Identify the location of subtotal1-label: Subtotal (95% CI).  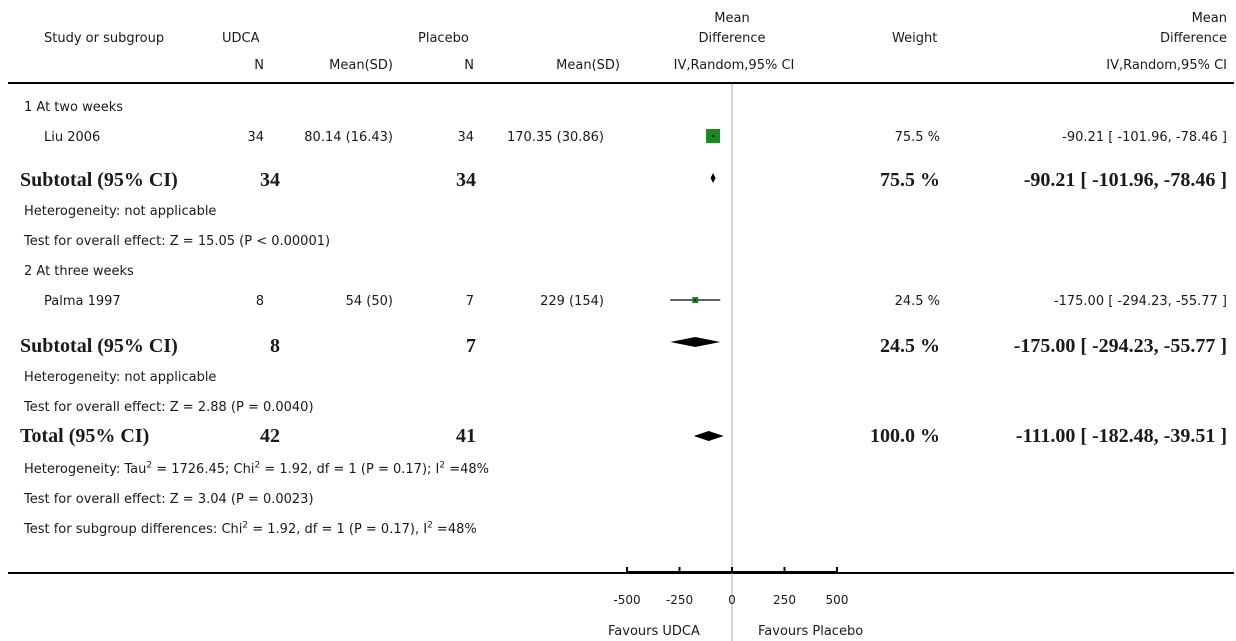
(99, 180).